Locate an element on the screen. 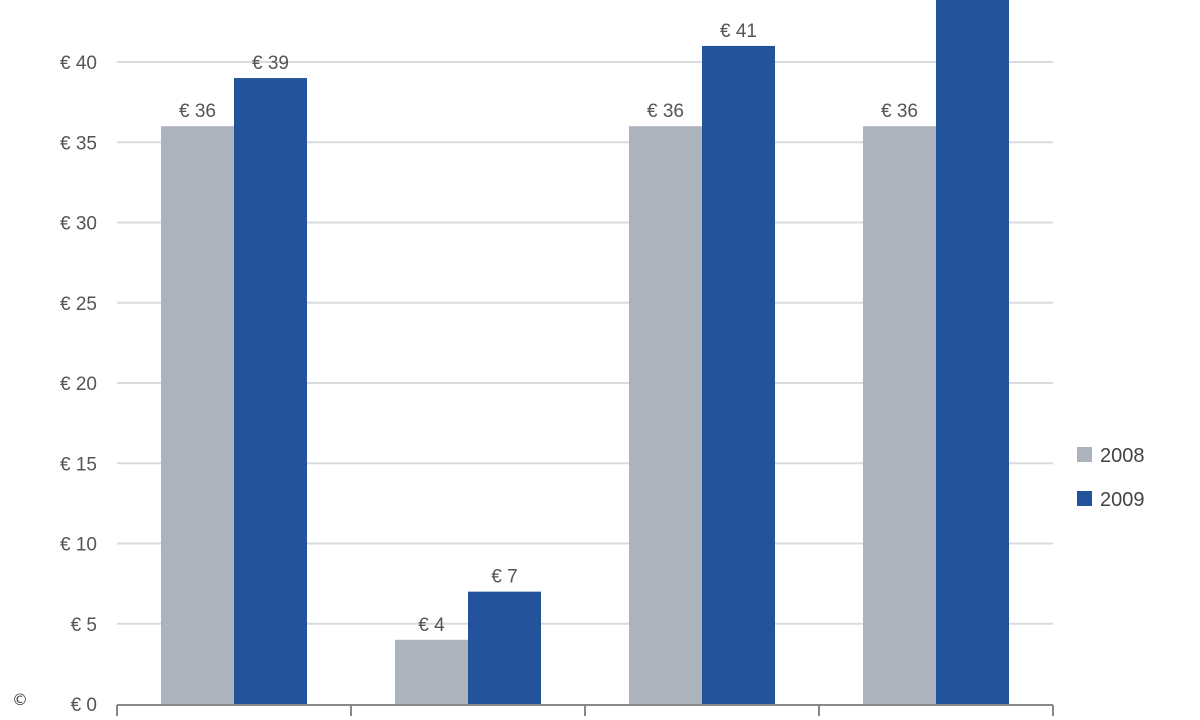 Image resolution: width=1200 pixels, height=720 pixels. y-tick-label: € 35 is located at coordinates (78, 143).